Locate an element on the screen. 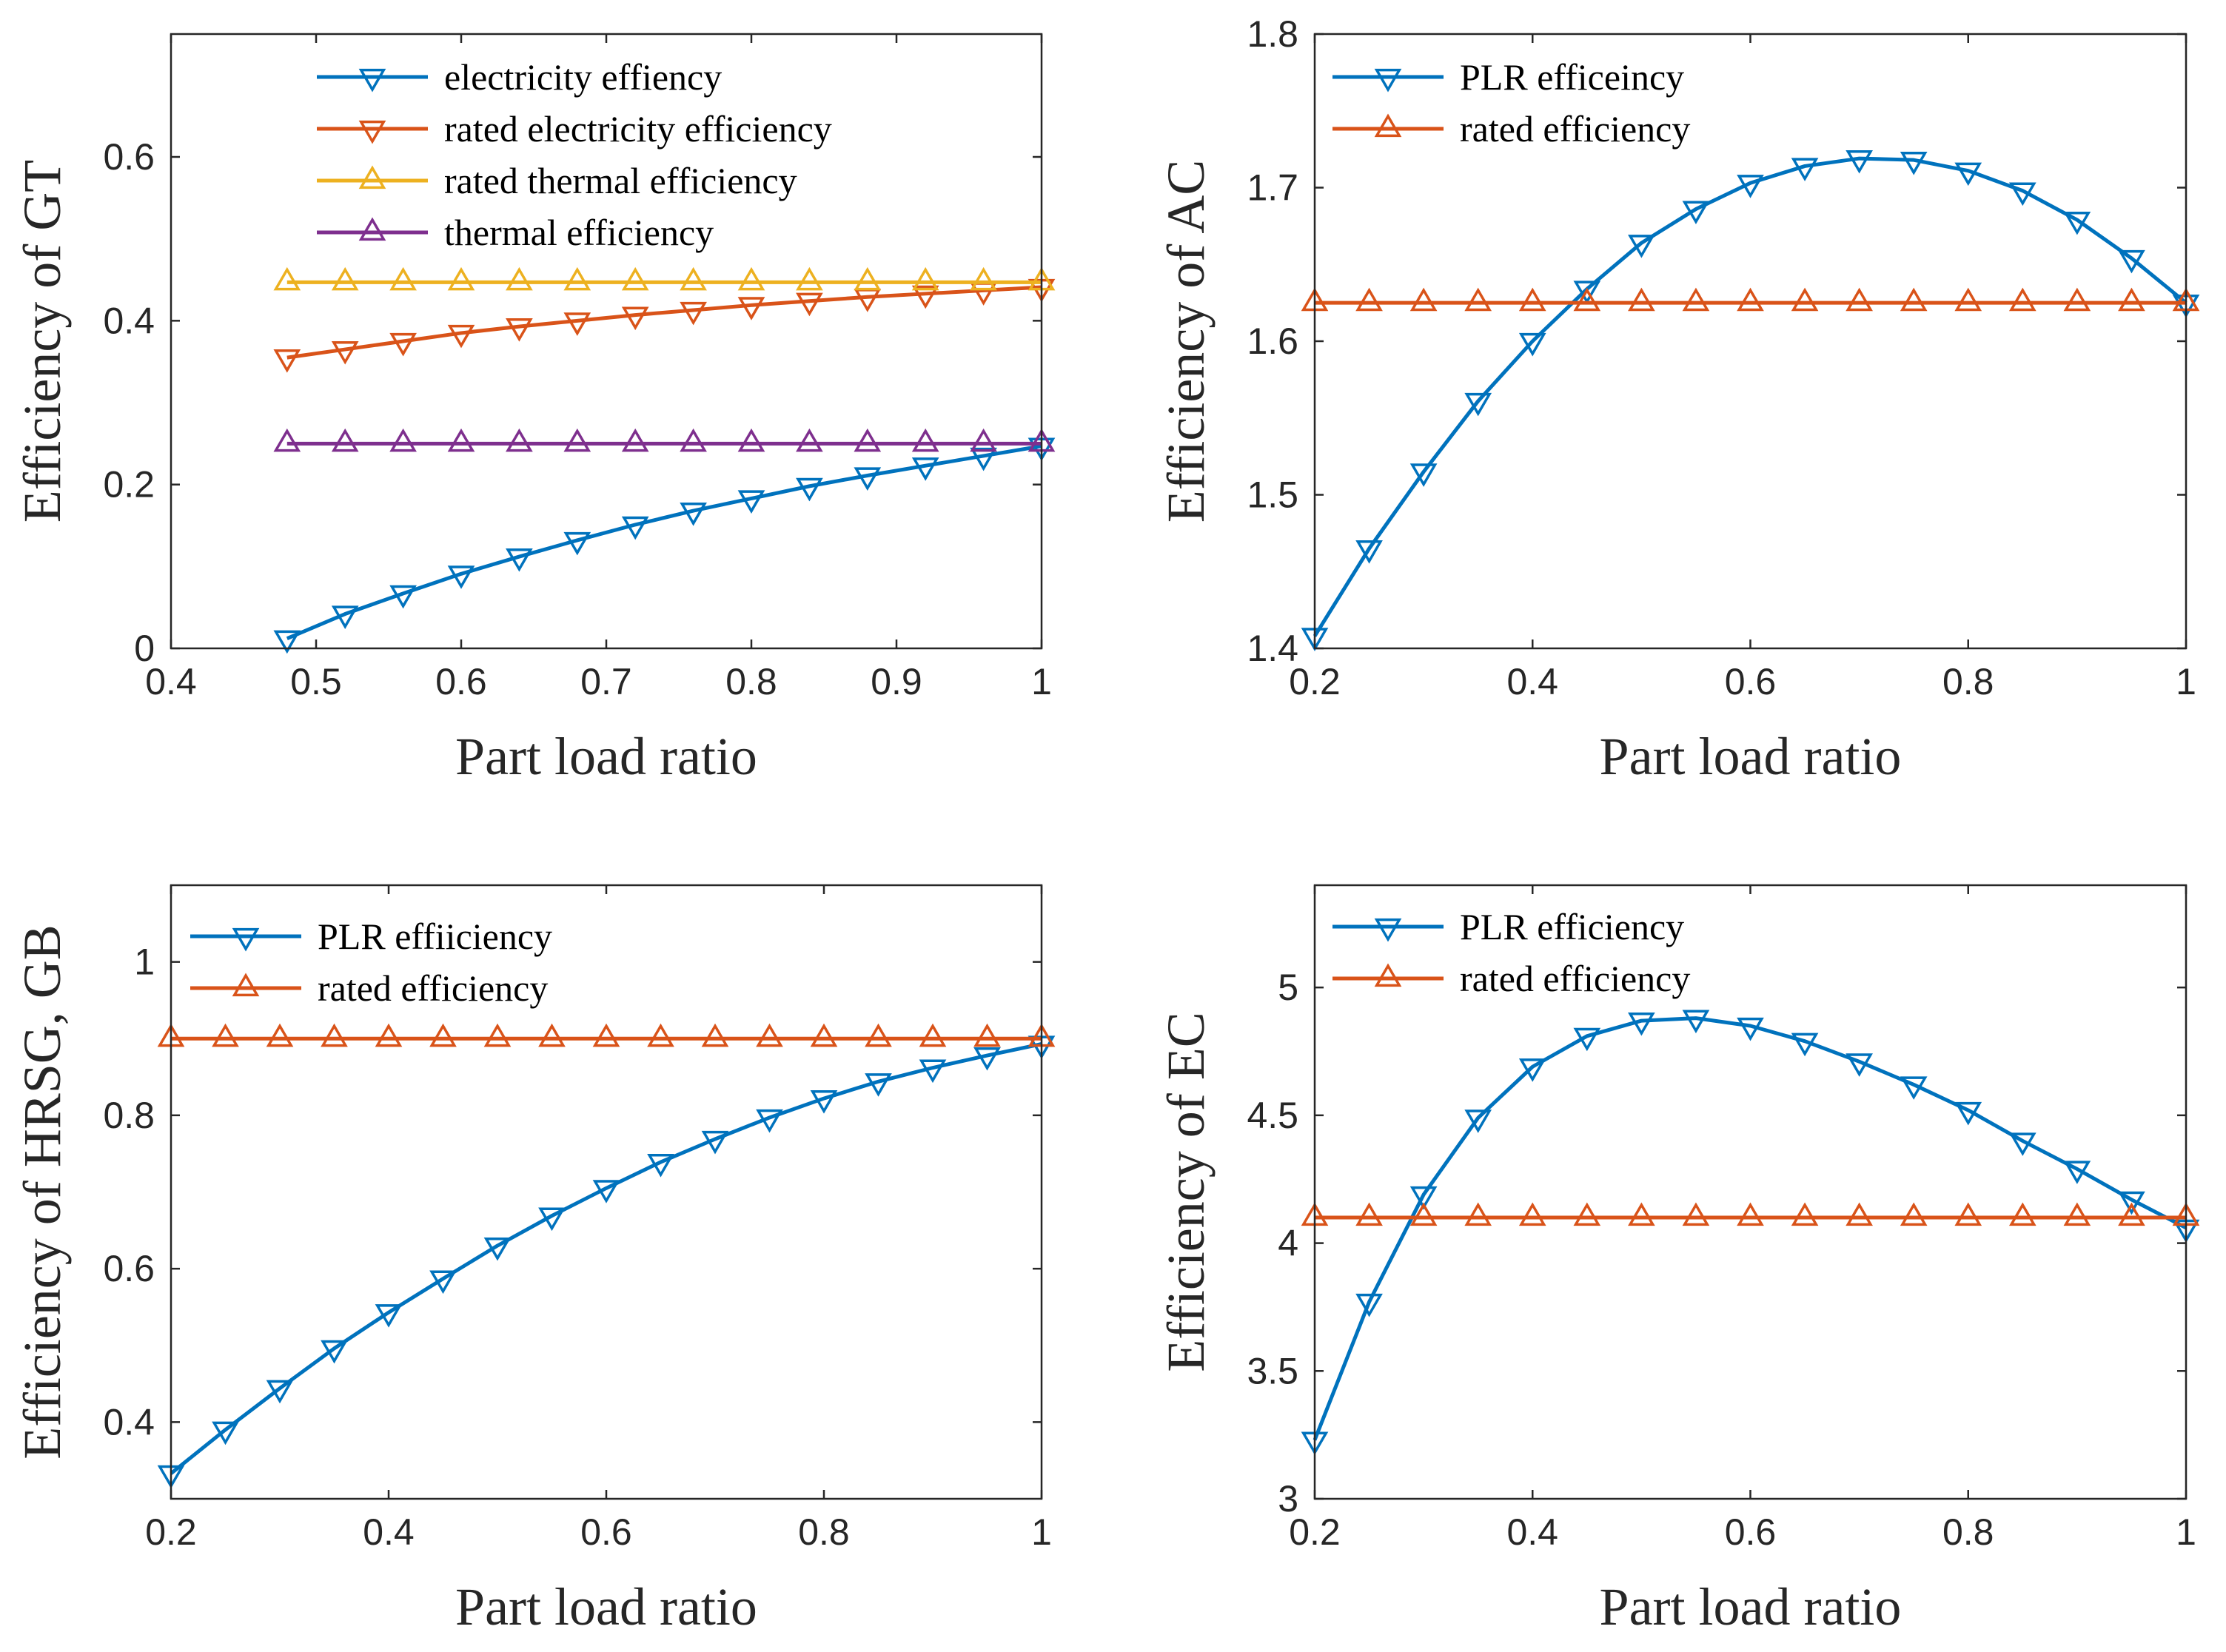 The image size is (2226, 1652). legend-label: PLR efficeincy is located at coordinates (1572, 77).